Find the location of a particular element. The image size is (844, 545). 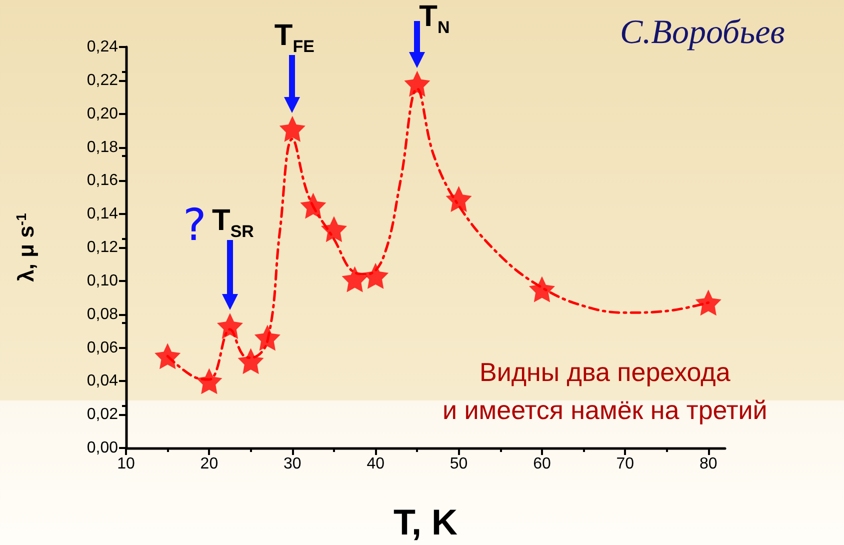

y-tick-label: 0,14 is located at coordinates (102, 214).